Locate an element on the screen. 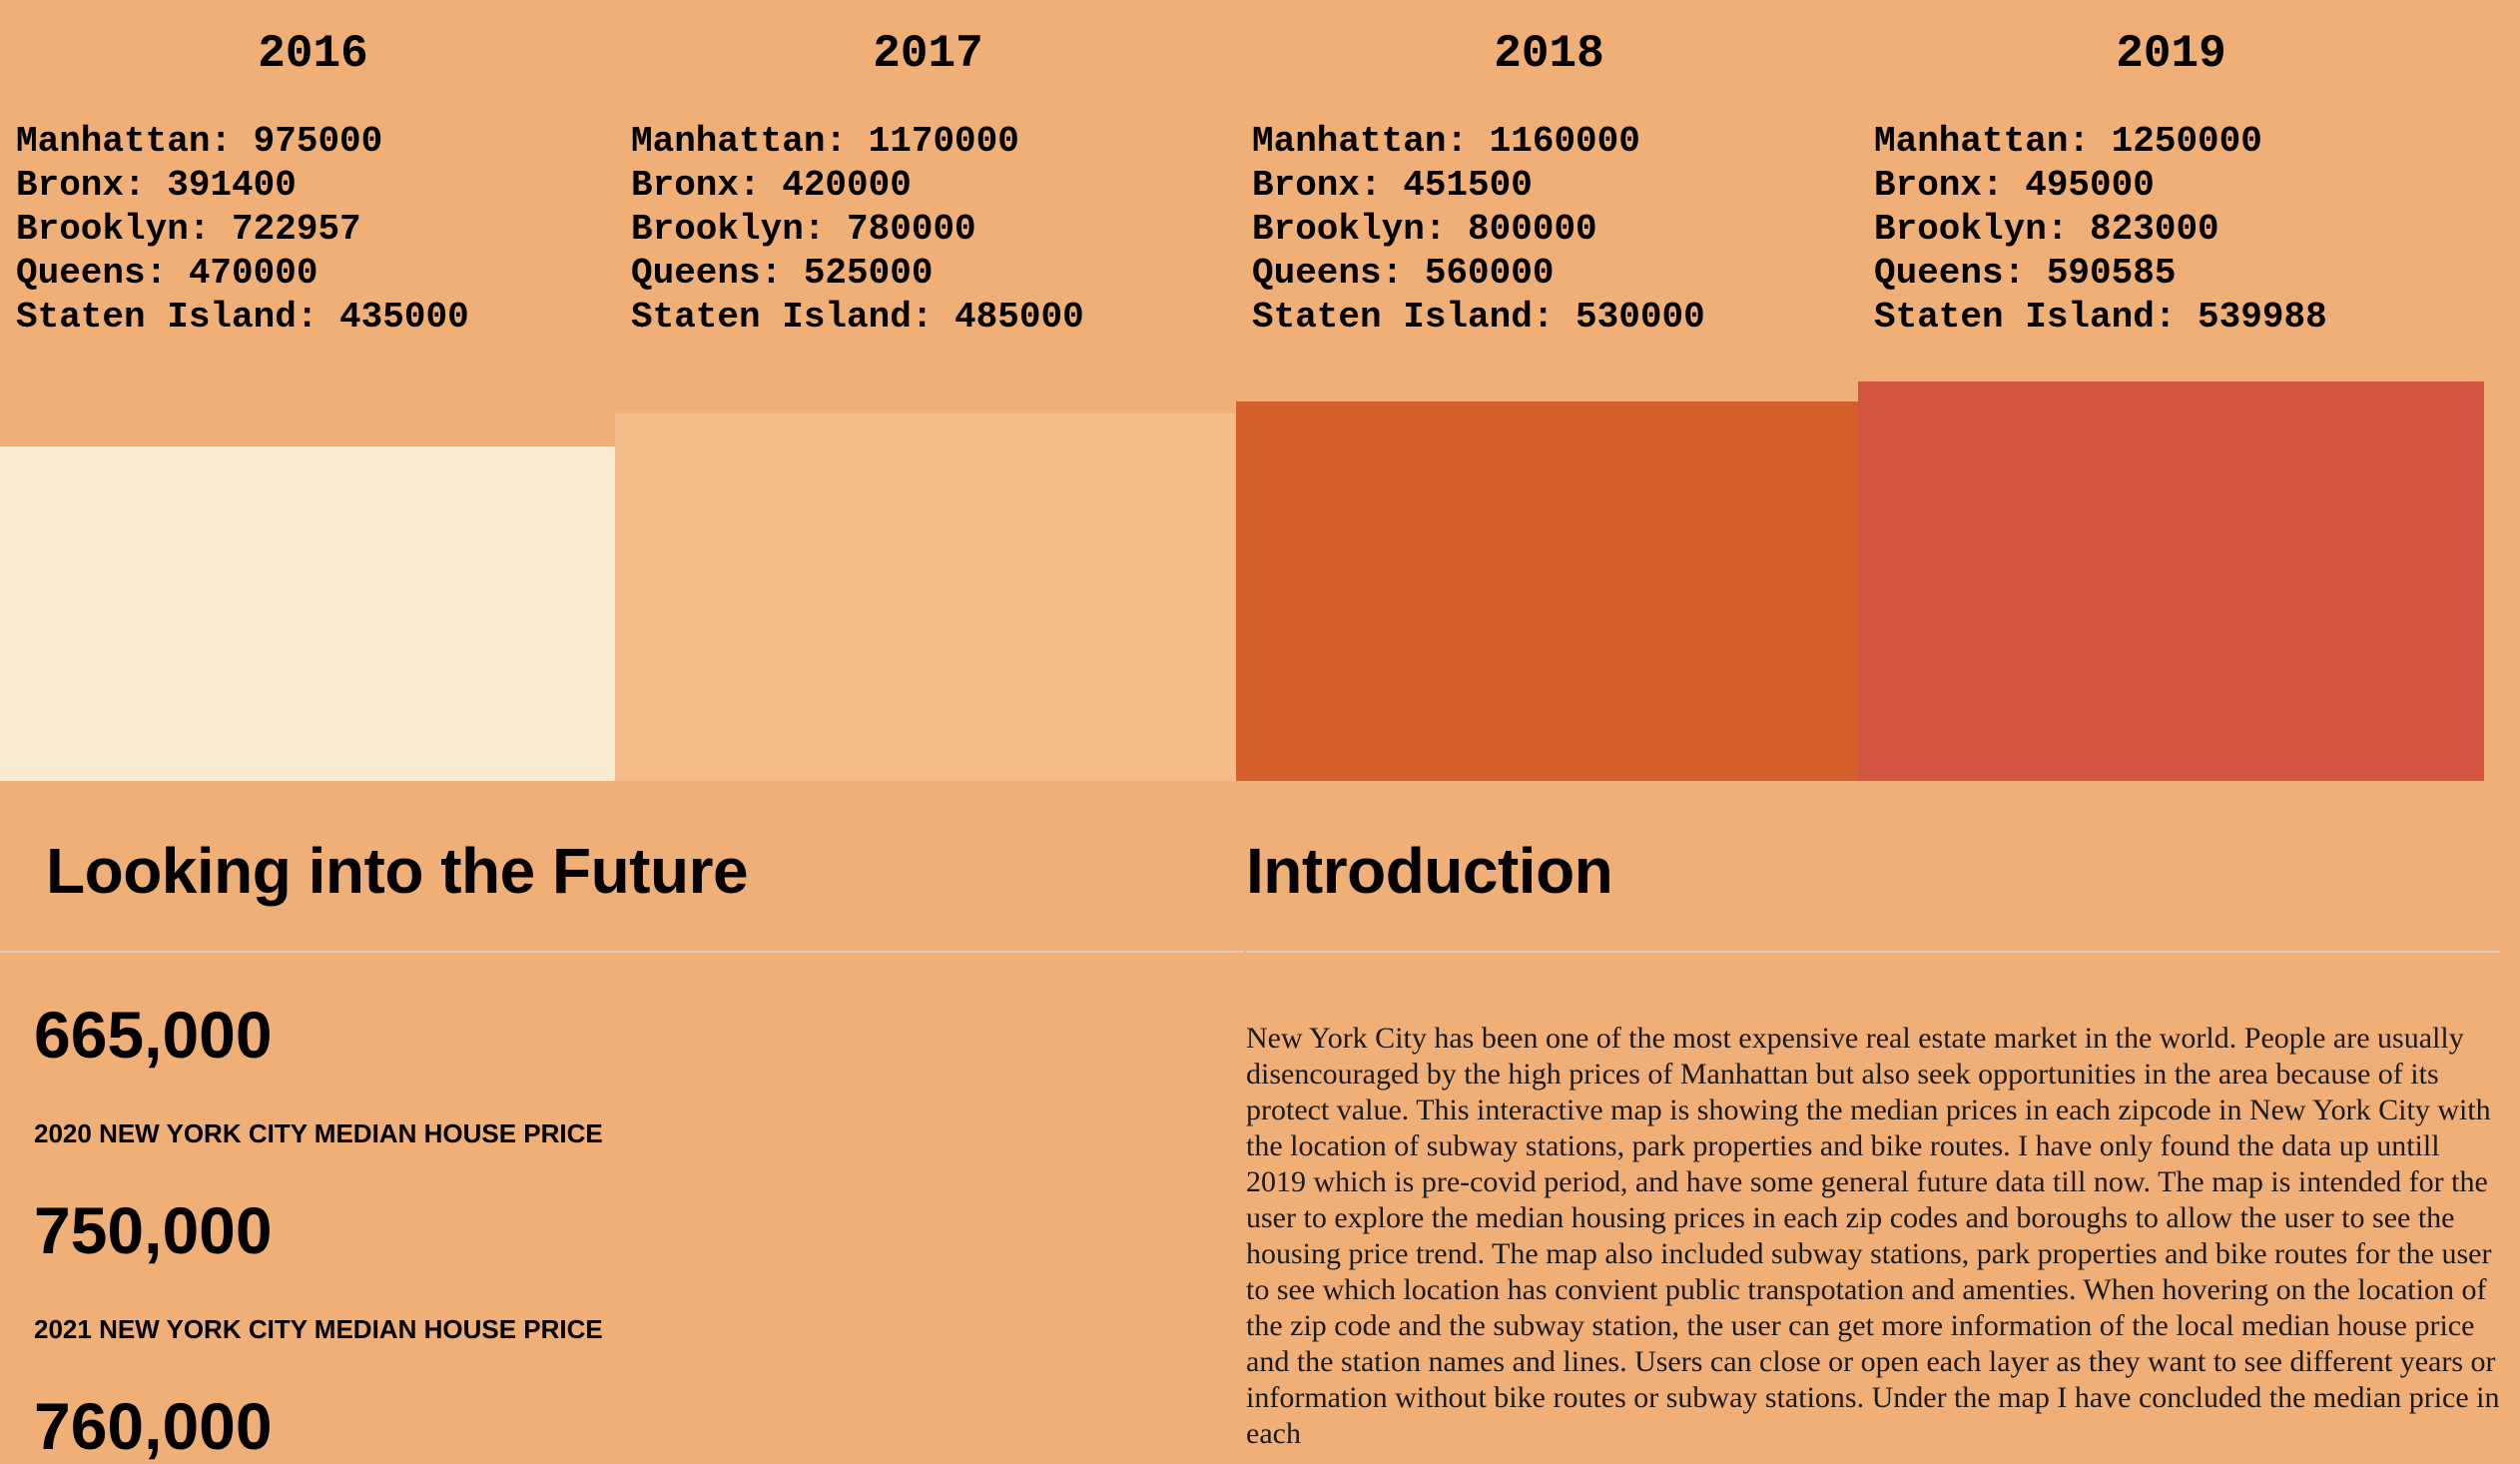  stat-line: Brooklyn: 800000 is located at coordinates (1425, 229).